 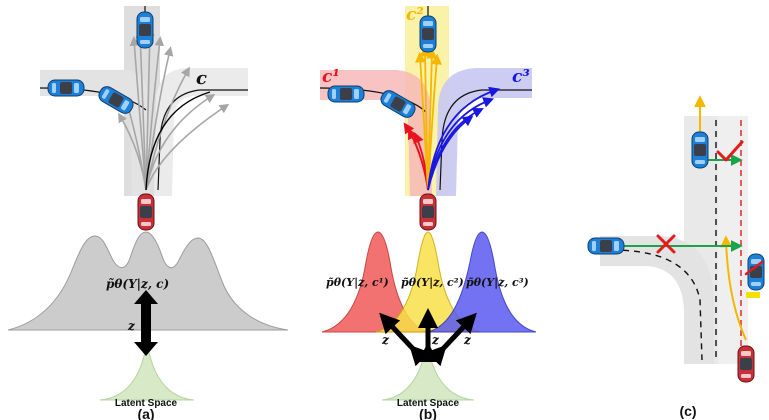 I want to click on density-mixture-a, so click(x=148, y=281).